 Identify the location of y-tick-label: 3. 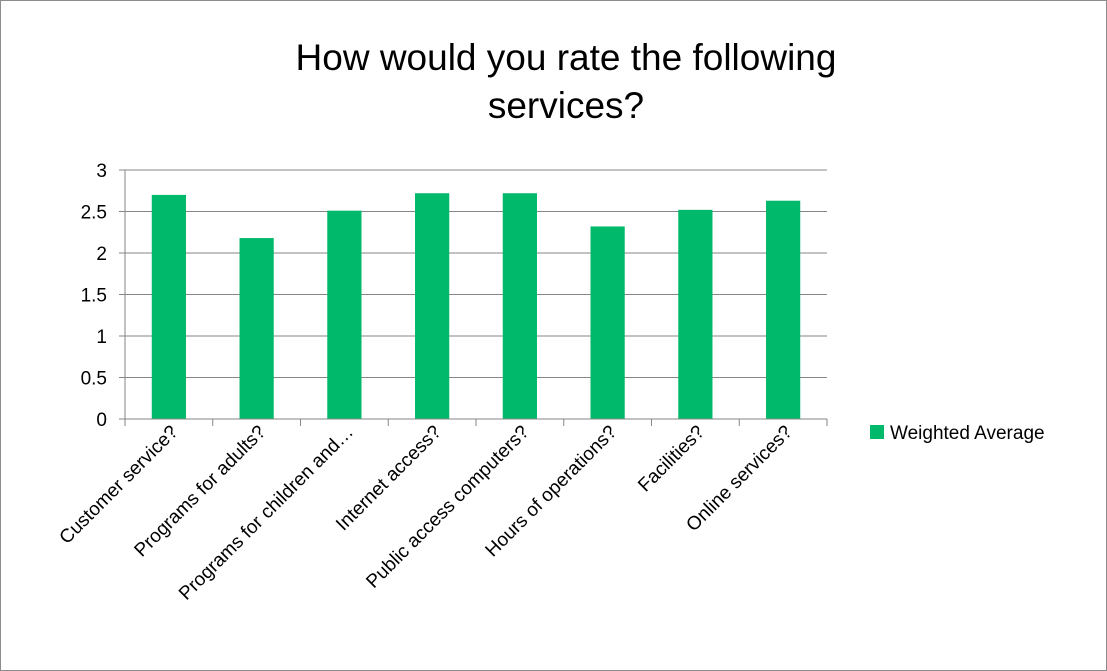
(101, 171).